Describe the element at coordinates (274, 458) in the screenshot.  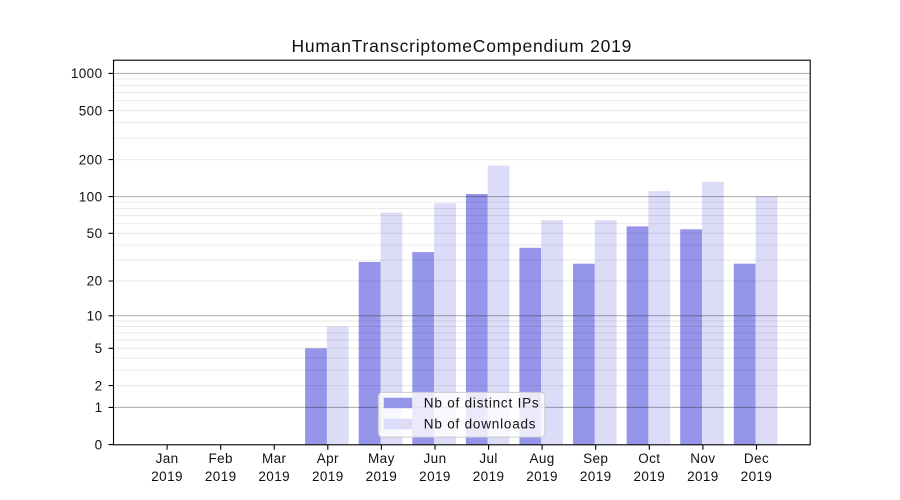
I see `svg-text: Mar` at that location.